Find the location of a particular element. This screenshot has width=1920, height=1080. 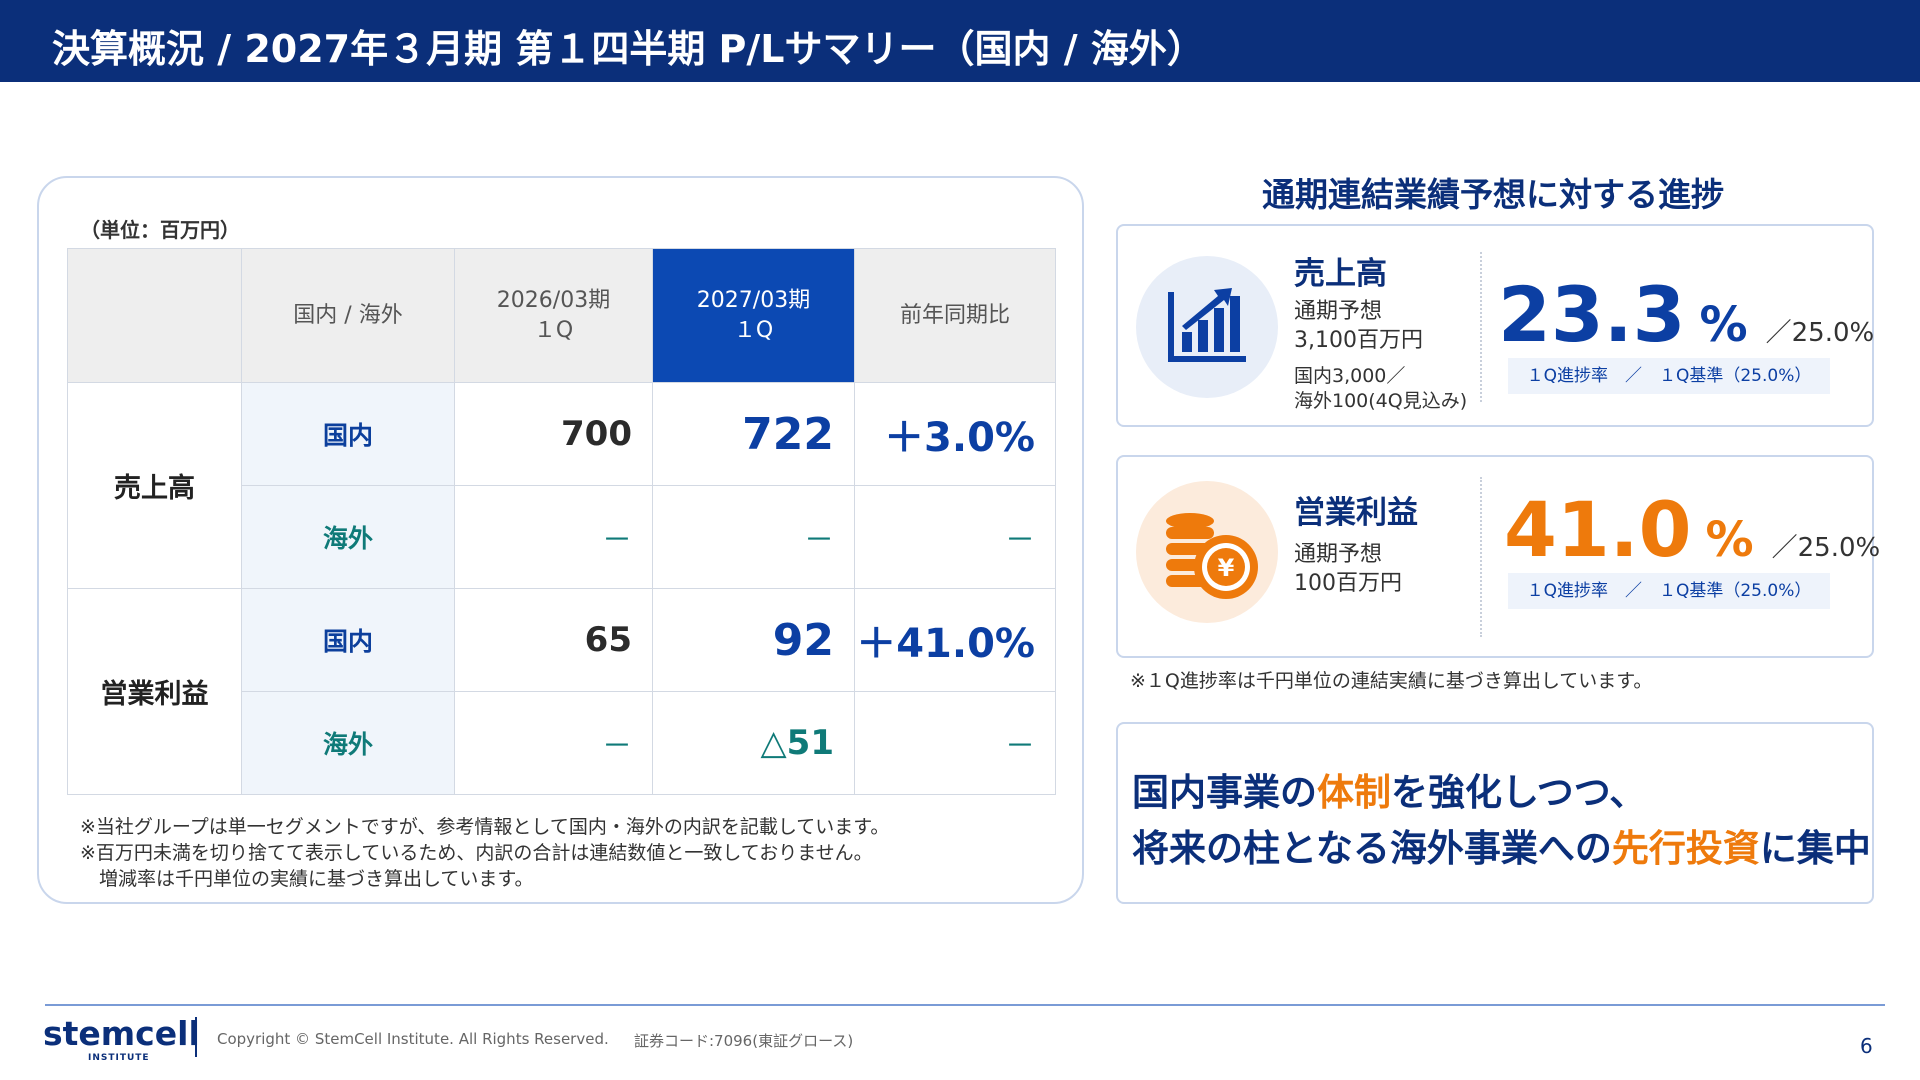

message-line-2: 将来の柱となる海外事業への先行投資に集中 is located at coordinates (1501, 845).